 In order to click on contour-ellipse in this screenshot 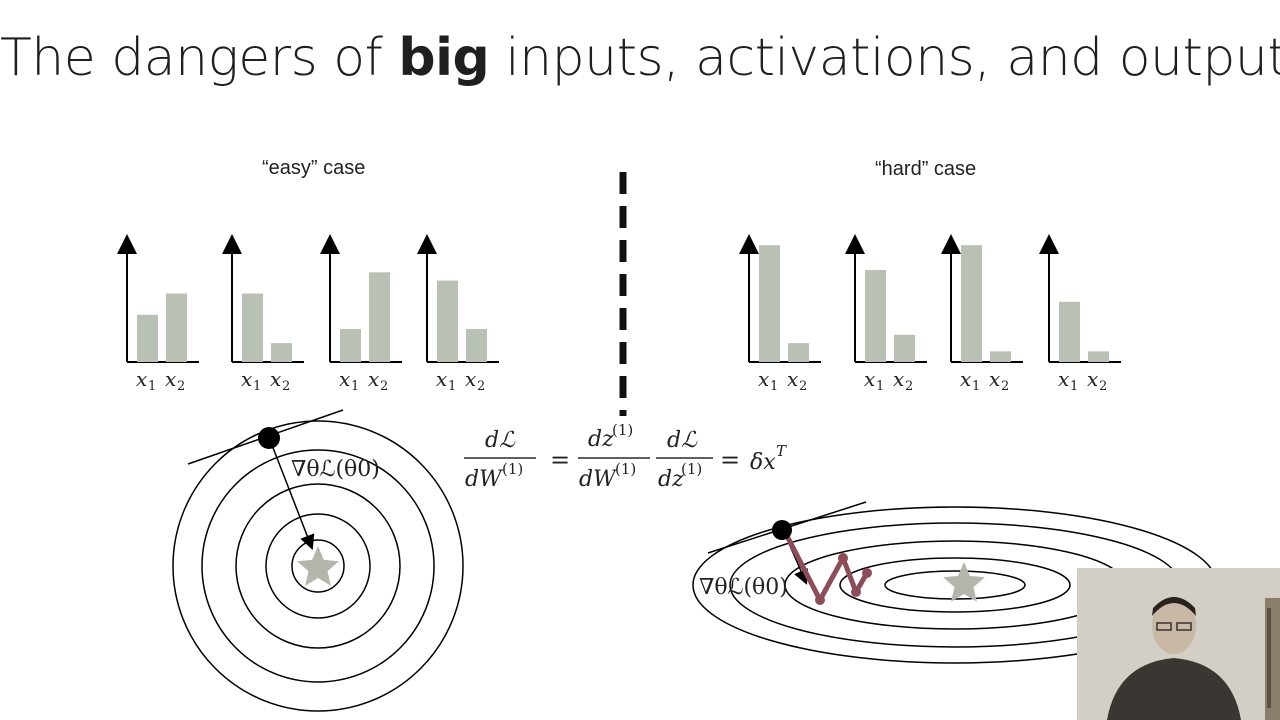, I will do `click(955, 585)`.